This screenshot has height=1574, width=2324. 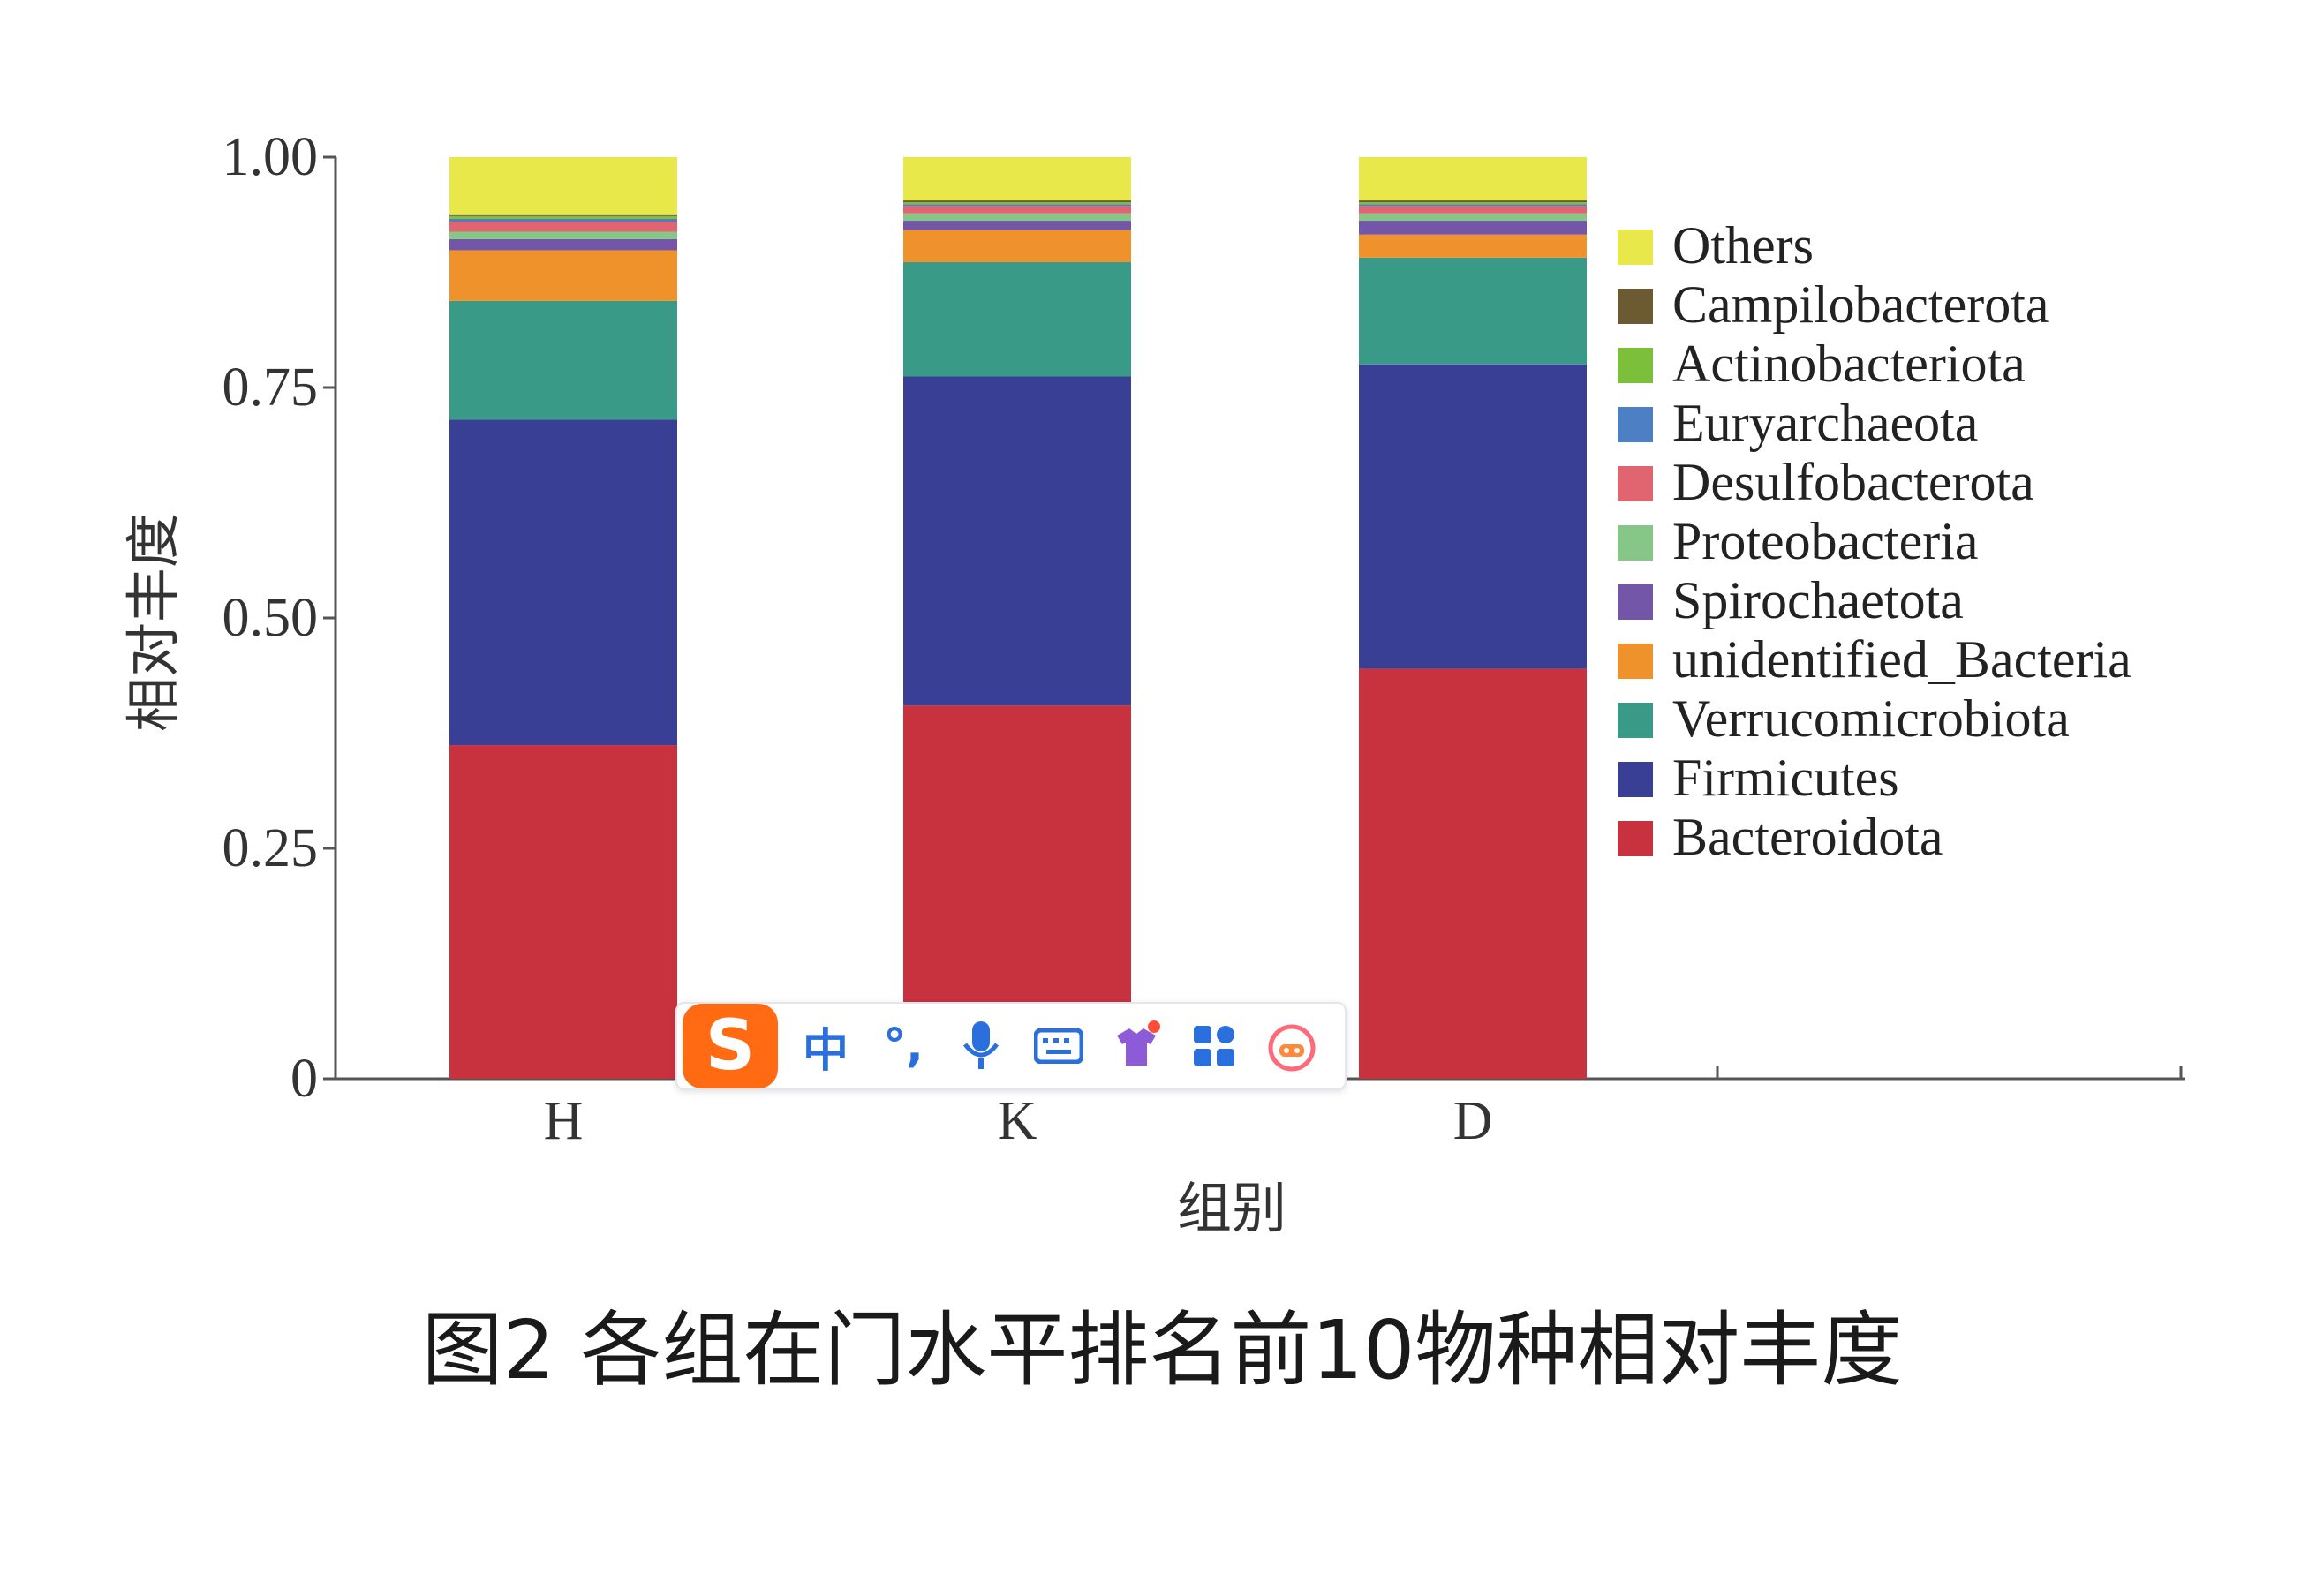 What do you see at coordinates (1902, 659) in the screenshot?
I see `legend-label: unidentified_Bacteria` at bounding box center [1902, 659].